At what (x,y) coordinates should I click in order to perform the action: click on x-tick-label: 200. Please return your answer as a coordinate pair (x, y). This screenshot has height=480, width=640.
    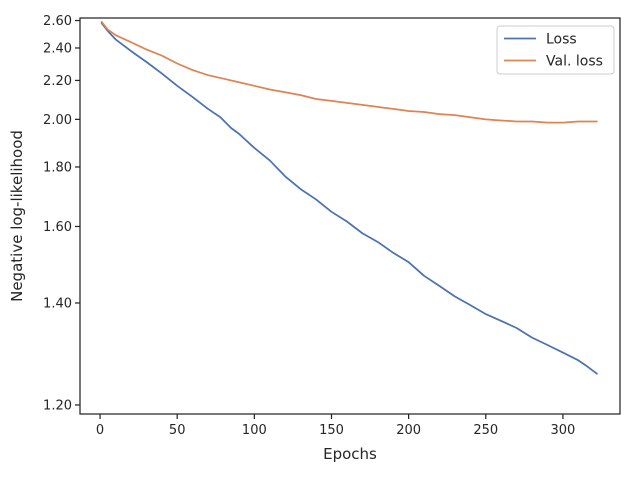
    Looking at the image, I should click on (408, 430).